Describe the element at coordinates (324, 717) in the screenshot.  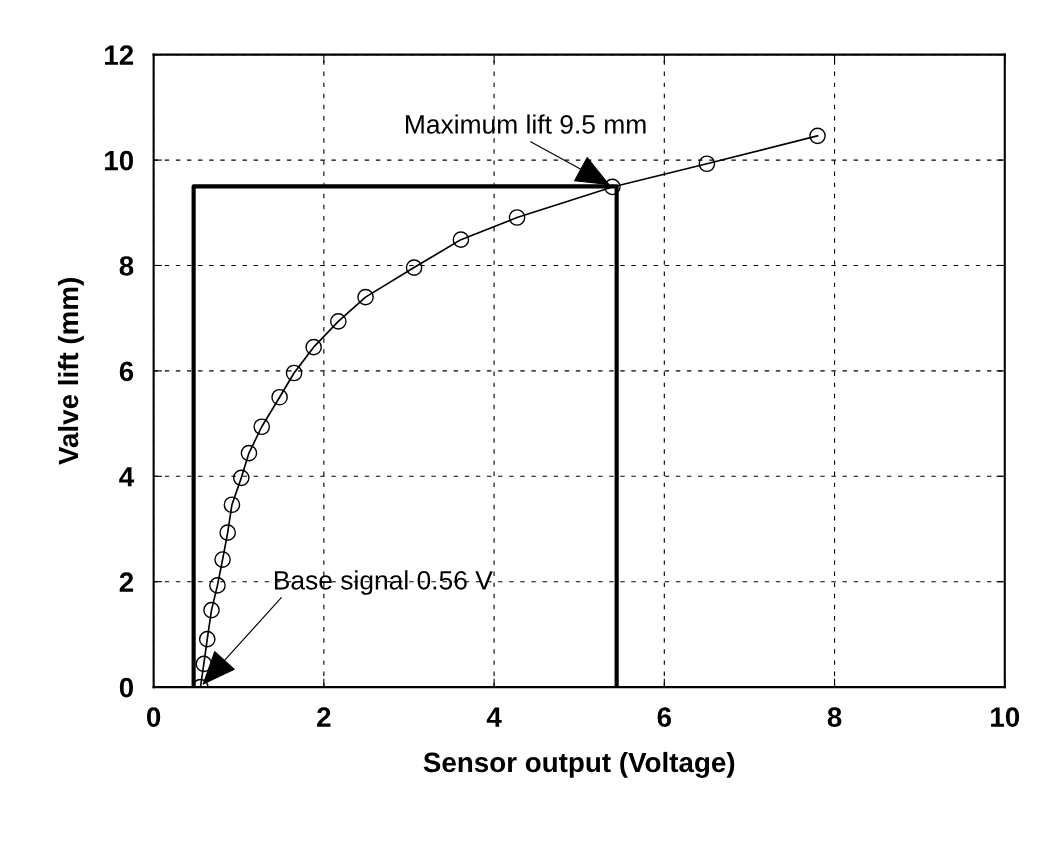
I see `x-tick-label: 2` at that location.